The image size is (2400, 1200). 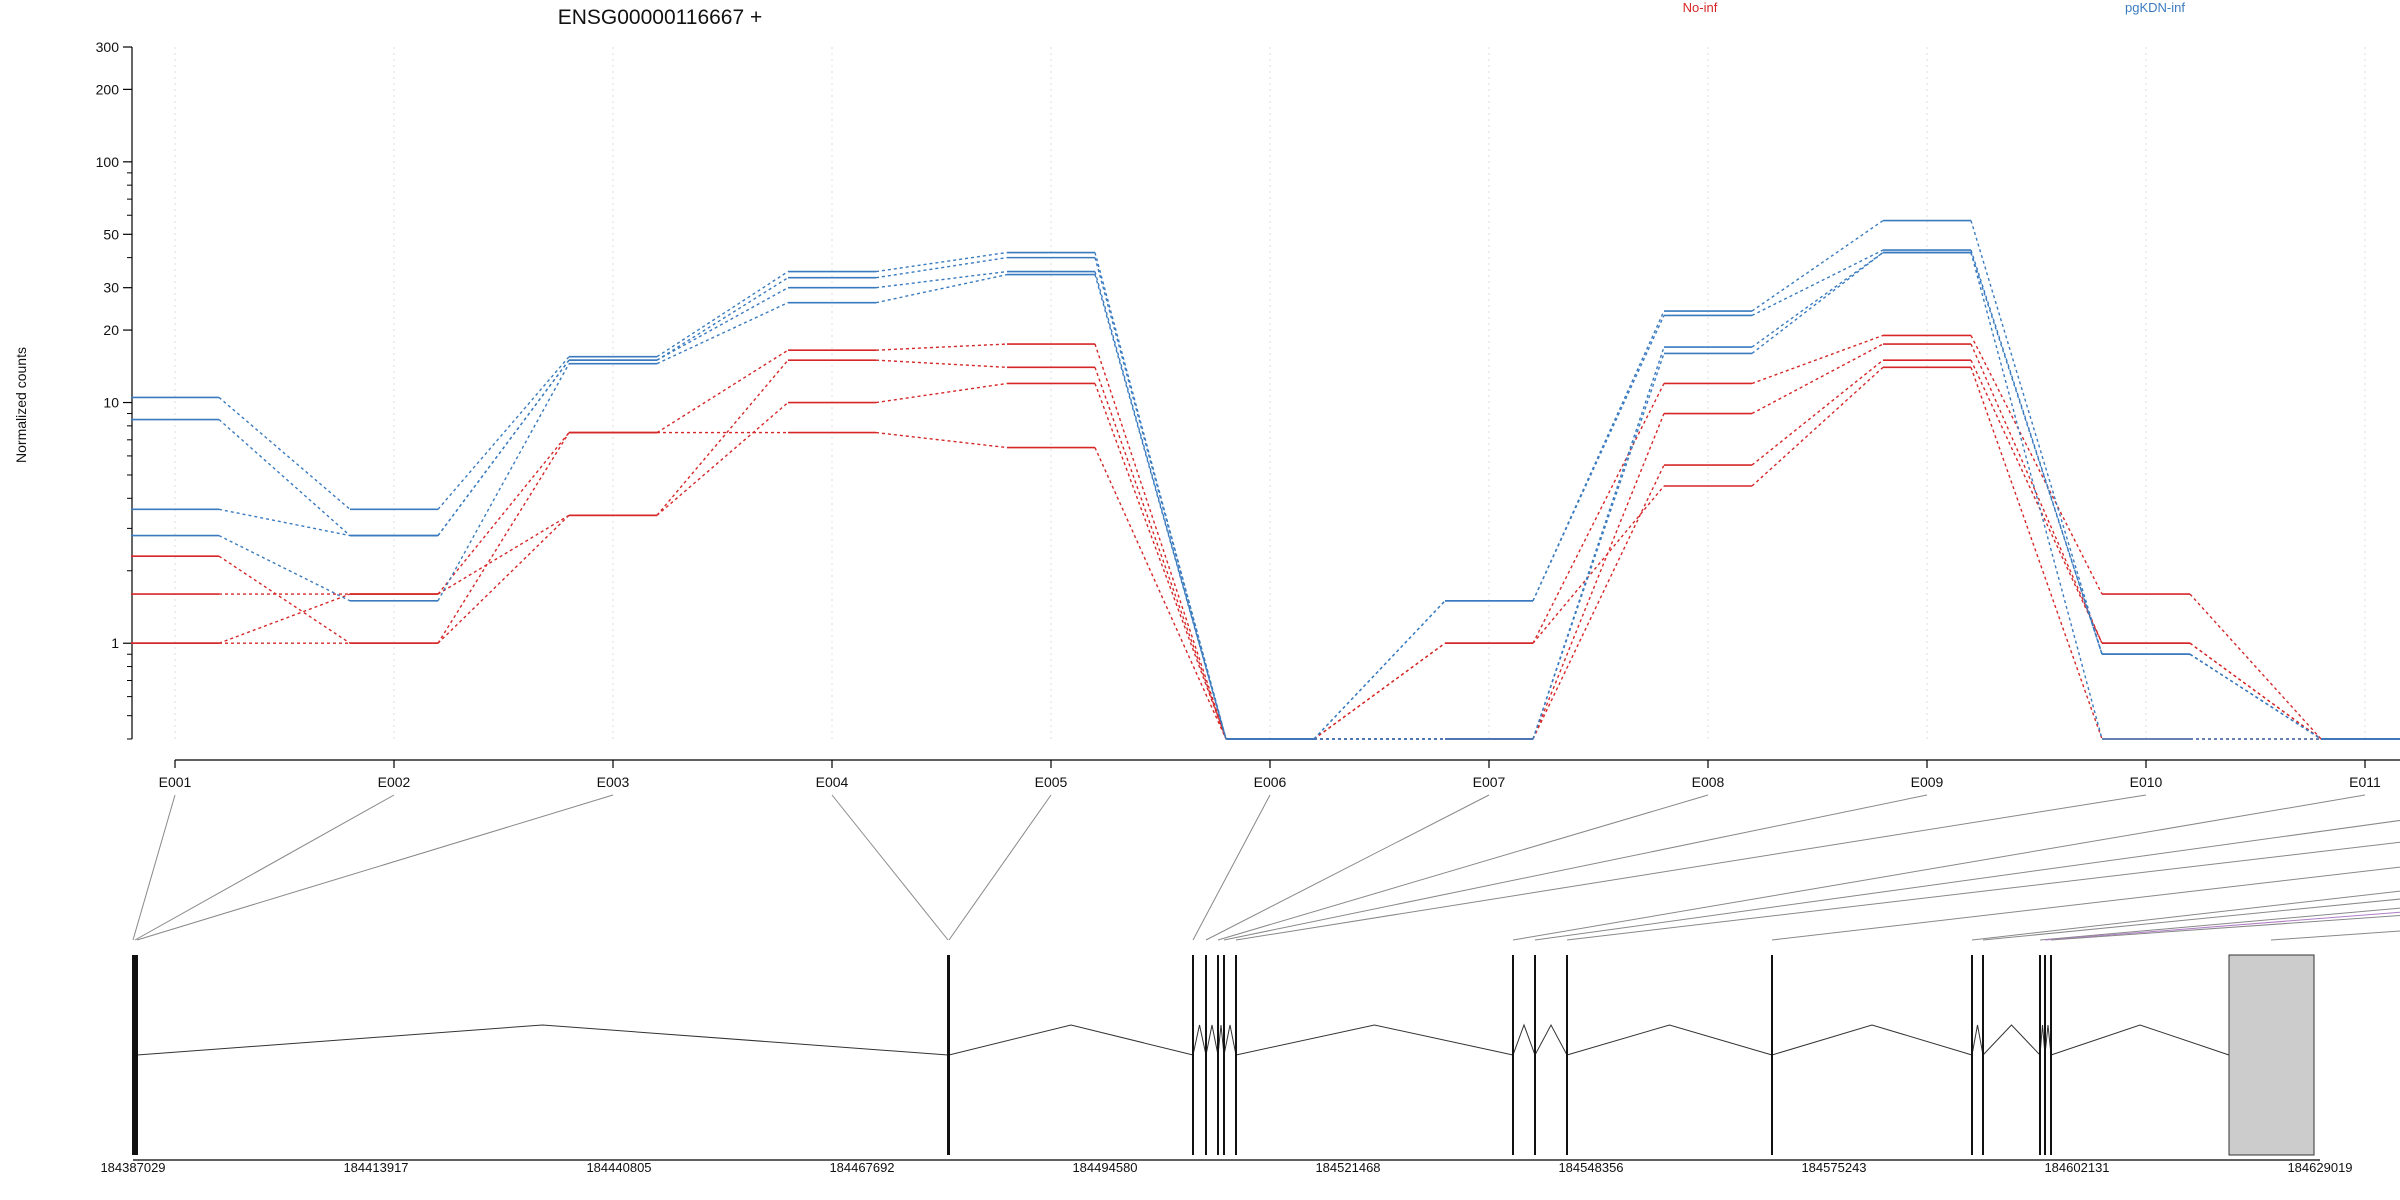 What do you see at coordinates (2155, 7) in the screenshot?
I see `legend-label-pgkdn-inf: pgKDN-inf` at bounding box center [2155, 7].